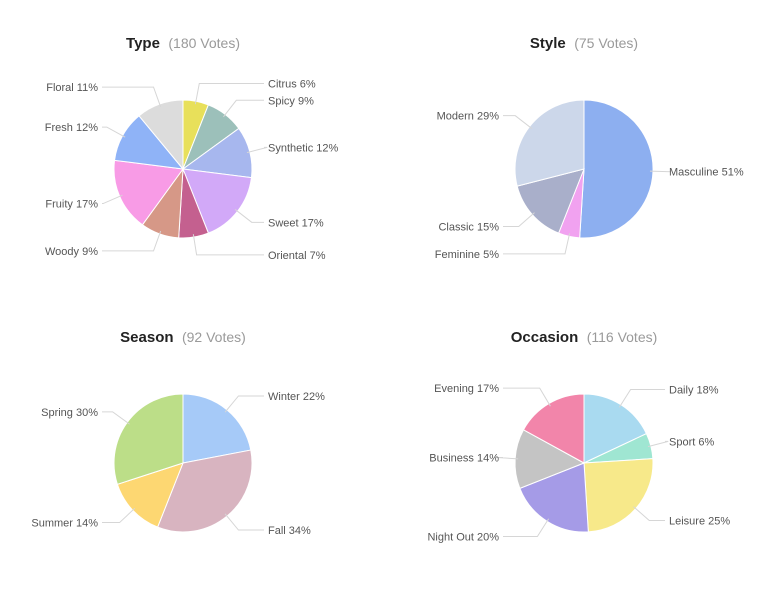 The image size is (774, 592). I want to click on slice-label-woody: Woody 9%, so click(71, 252).